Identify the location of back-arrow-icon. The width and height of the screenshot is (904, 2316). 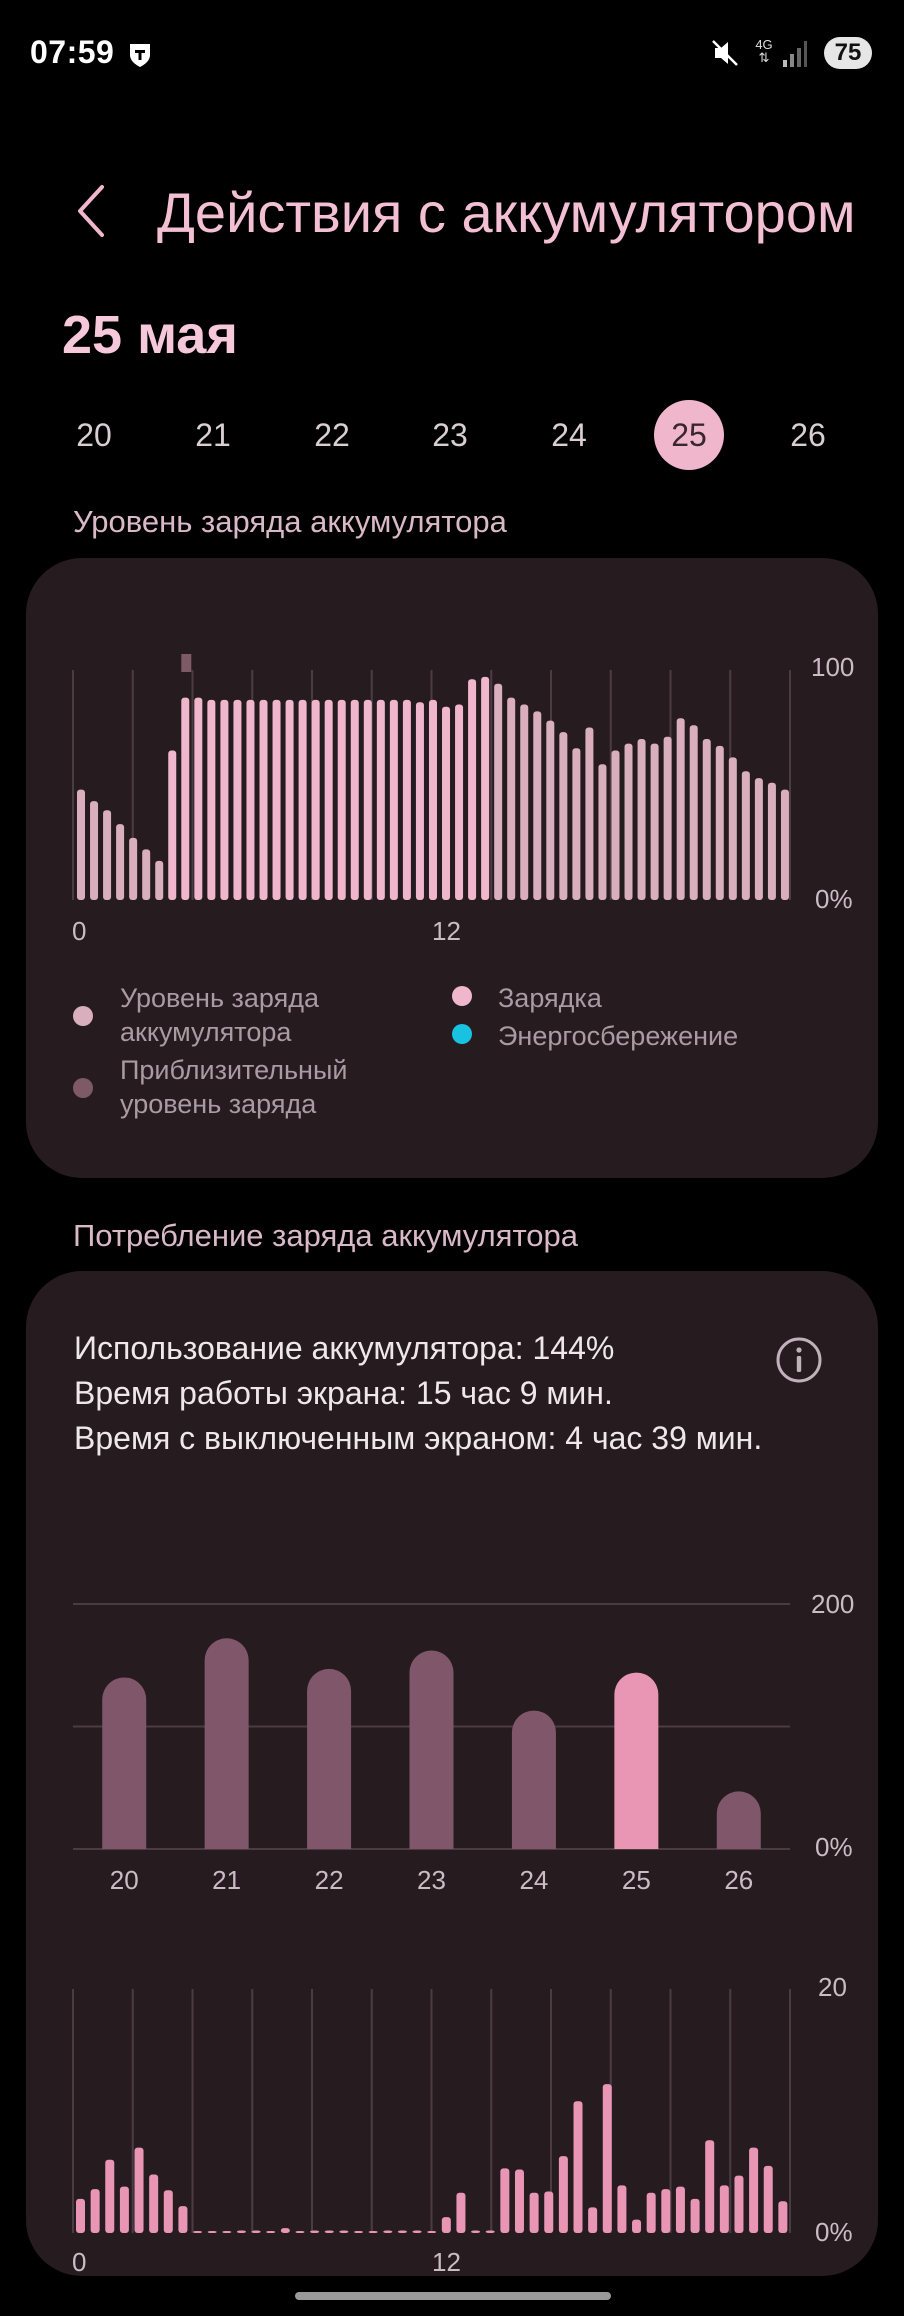
(91, 211).